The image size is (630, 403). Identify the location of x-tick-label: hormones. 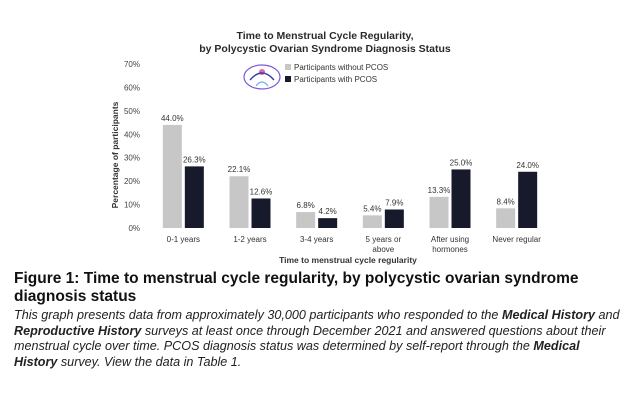
(450, 249).